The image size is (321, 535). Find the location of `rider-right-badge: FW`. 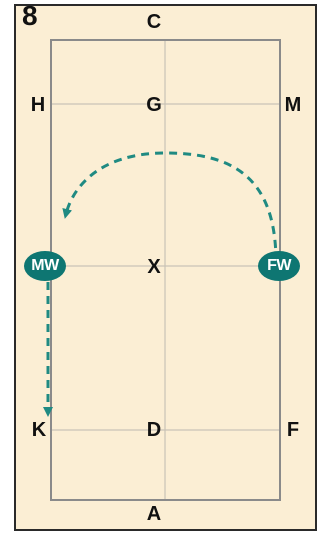

rider-right-badge: FW is located at coordinates (279, 266).